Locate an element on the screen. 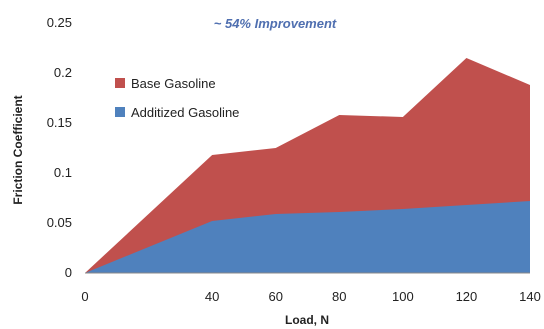 The image size is (544, 329). y-tick-label: 0.1 is located at coordinates (63, 172).